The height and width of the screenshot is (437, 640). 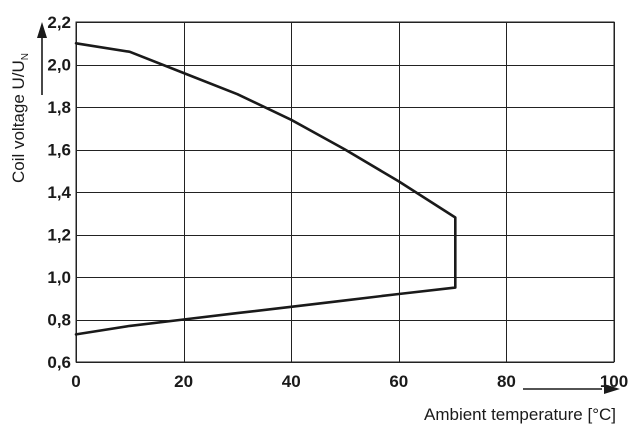 What do you see at coordinates (59, 362) in the screenshot?
I see `y-tick-label: 0,6` at bounding box center [59, 362].